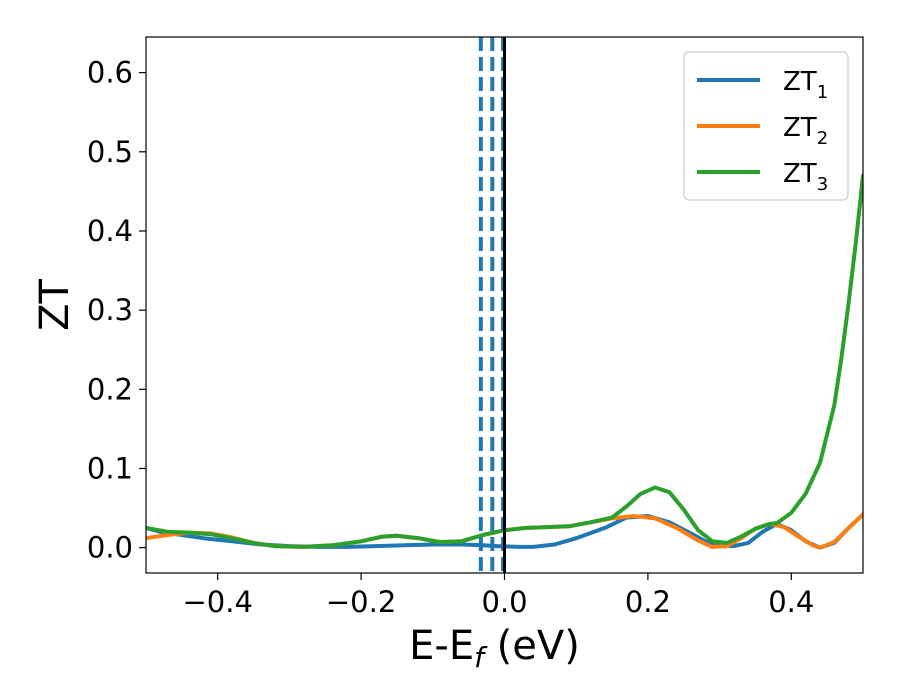 Image resolution: width=900 pixels, height=700 pixels. I want to click on x-tick-label: −0.2, so click(361, 602).